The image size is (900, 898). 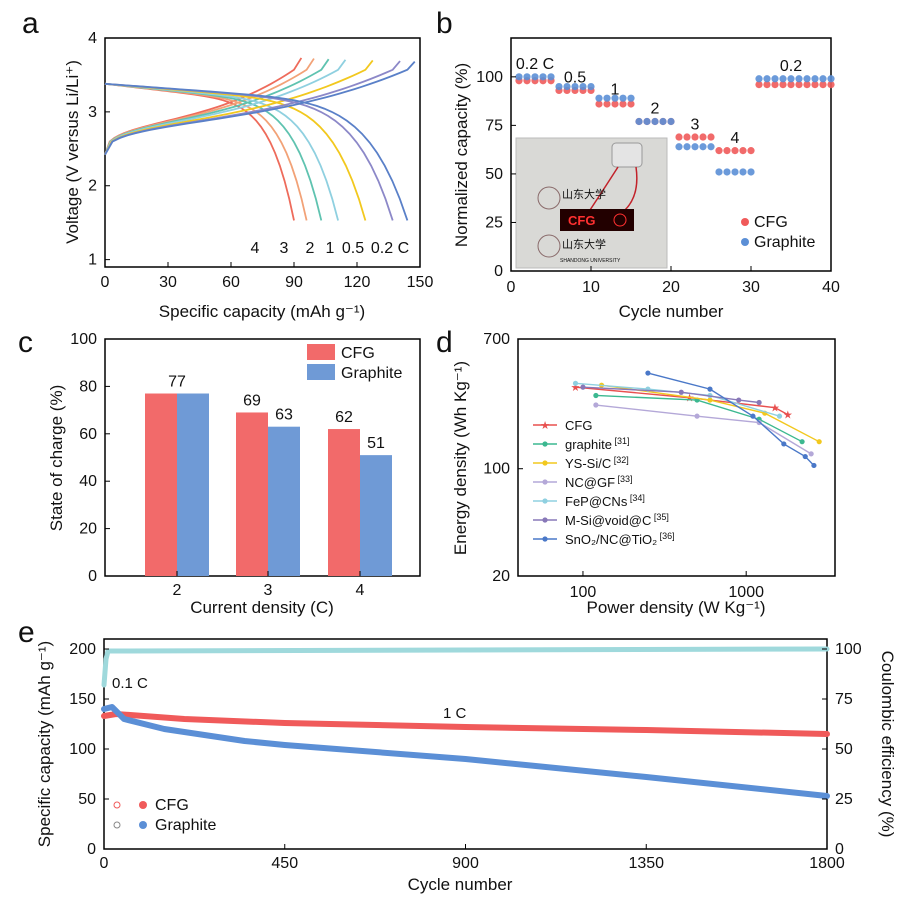 I want to click on legend-label-2: YS-Si/C [32], so click(x=597, y=463).